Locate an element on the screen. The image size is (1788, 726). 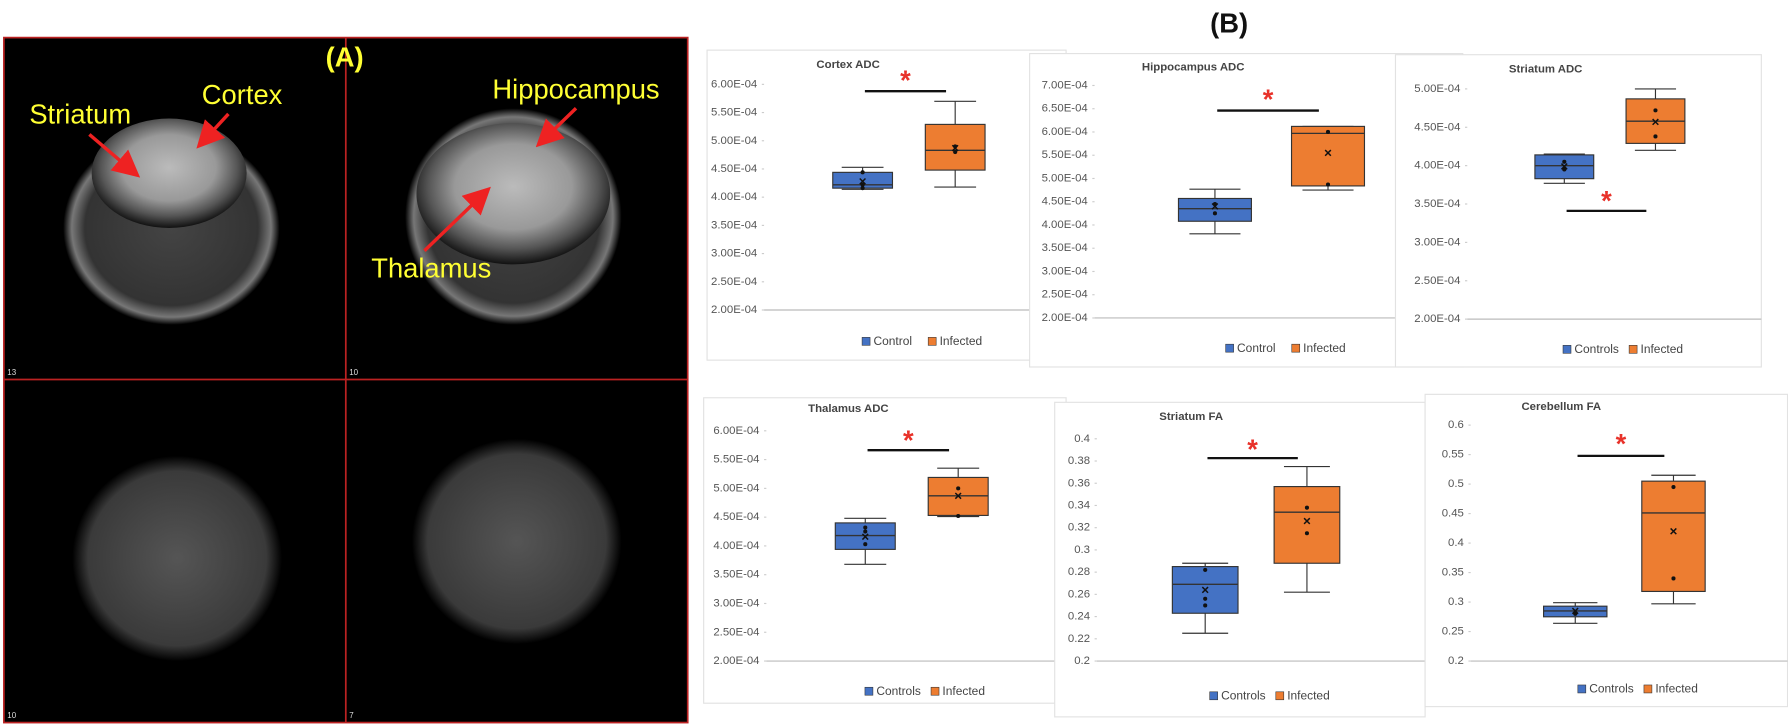
y-tick-label: 0.34 is located at coordinates (1079, 505).